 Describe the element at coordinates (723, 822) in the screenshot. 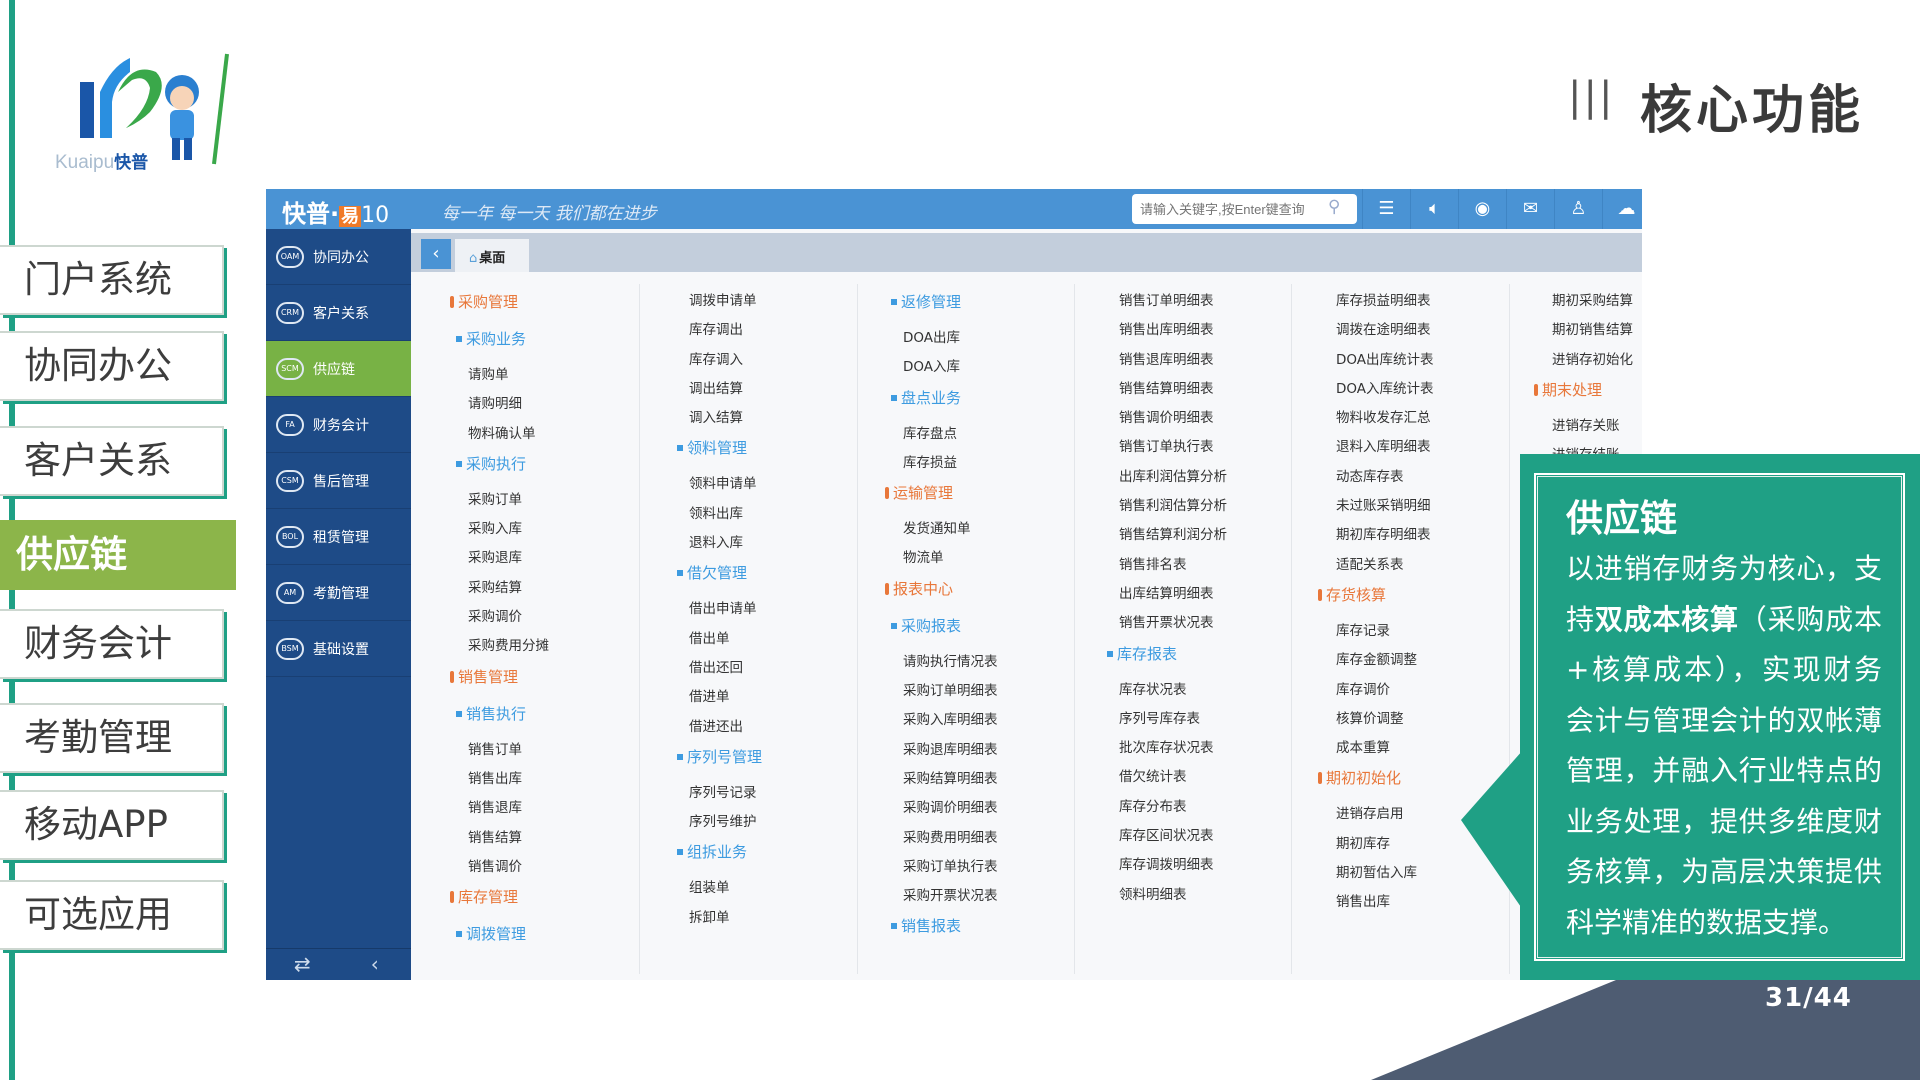

I see `menu-item: 序列号维护` at that location.